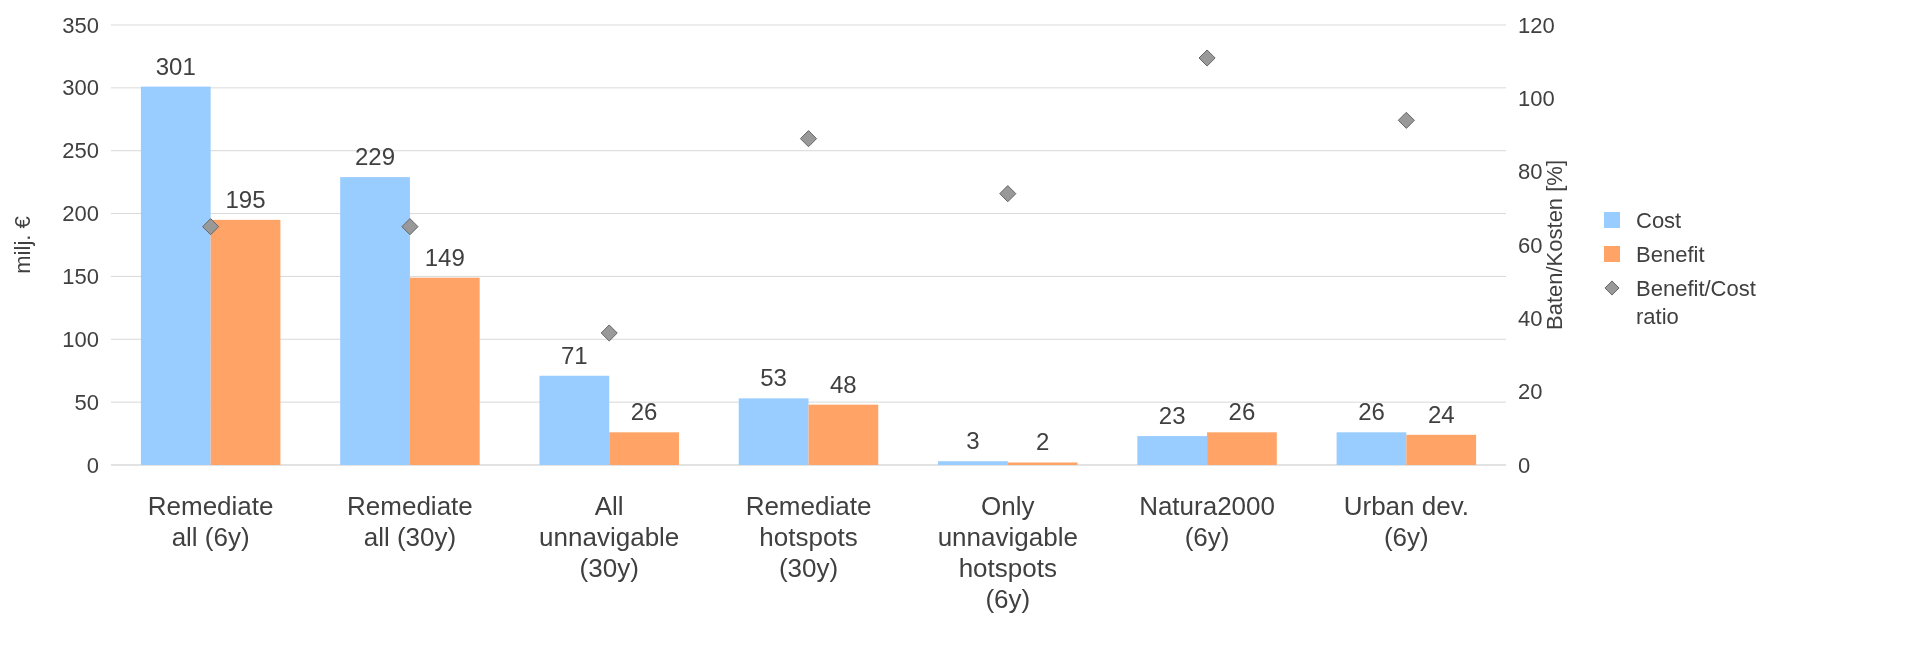 Image resolution: width=1928 pixels, height=668 pixels. What do you see at coordinates (1007, 552) in the screenshot?
I see `x-tick-label: Only unnavigable hotspots (6y)` at bounding box center [1007, 552].